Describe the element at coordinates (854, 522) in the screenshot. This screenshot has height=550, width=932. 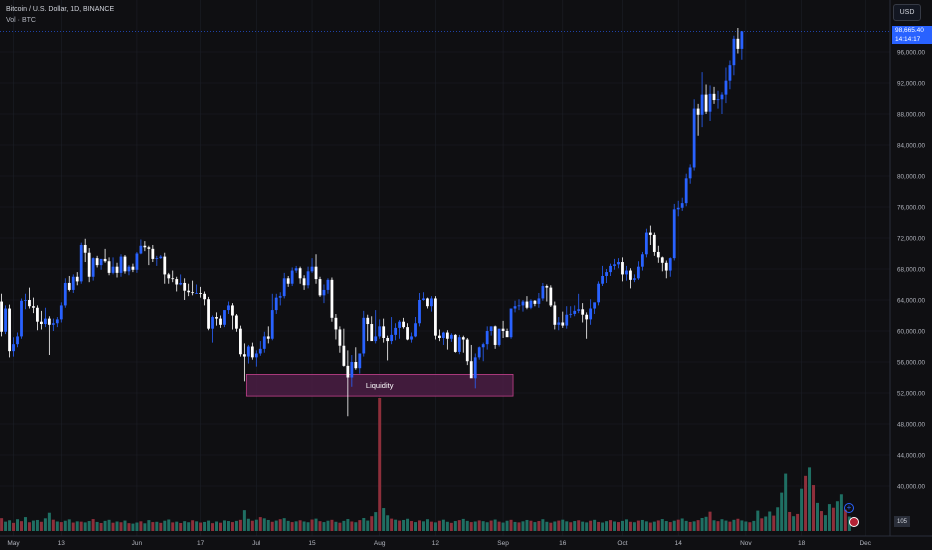
I see `flag-icon` at that location.